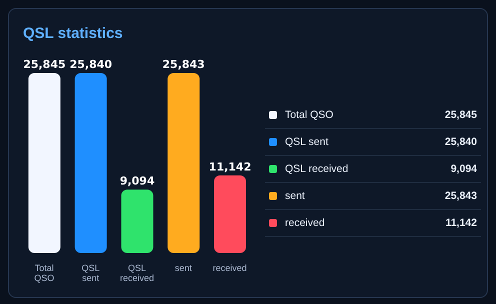 The width and height of the screenshot is (496, 304). I want to click on category-label: QSL sent, so click(306, 142).